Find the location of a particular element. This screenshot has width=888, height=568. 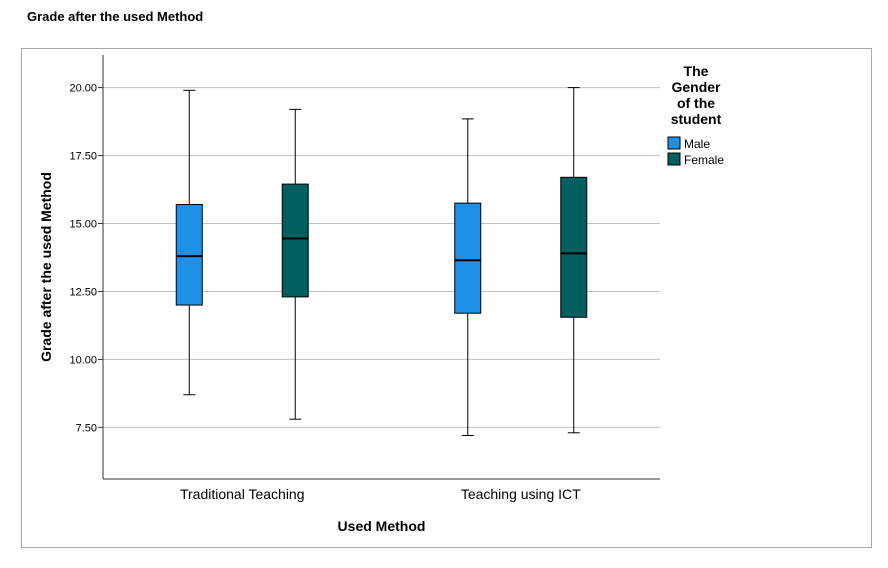

y-tick-label: 17.50 is located at coordinates (83, 157).